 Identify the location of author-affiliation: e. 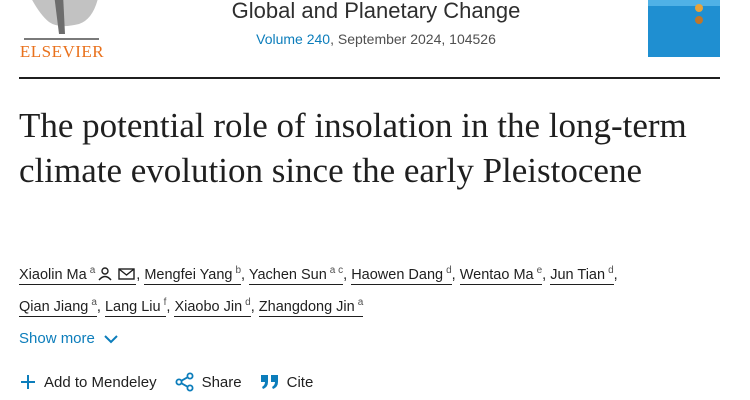
(539, 270).